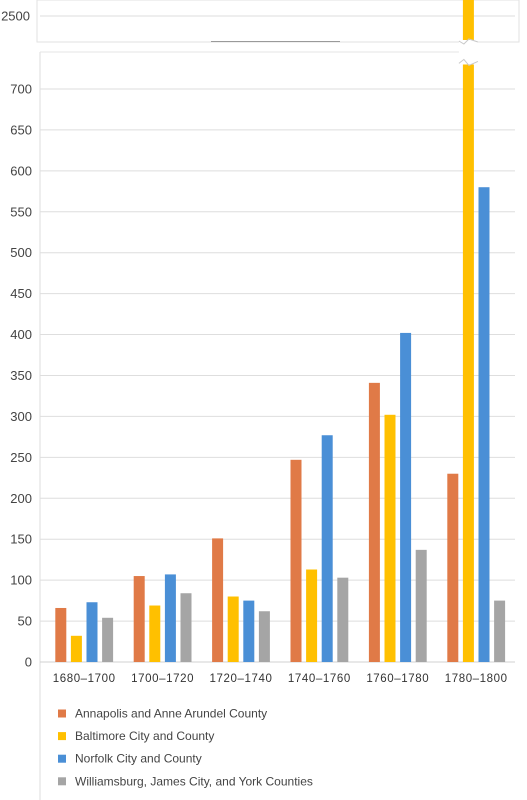 Image resolution: width=527 pixels, height=800 pixels. I want to click on y-tick-label: 550, so click(21, 211).